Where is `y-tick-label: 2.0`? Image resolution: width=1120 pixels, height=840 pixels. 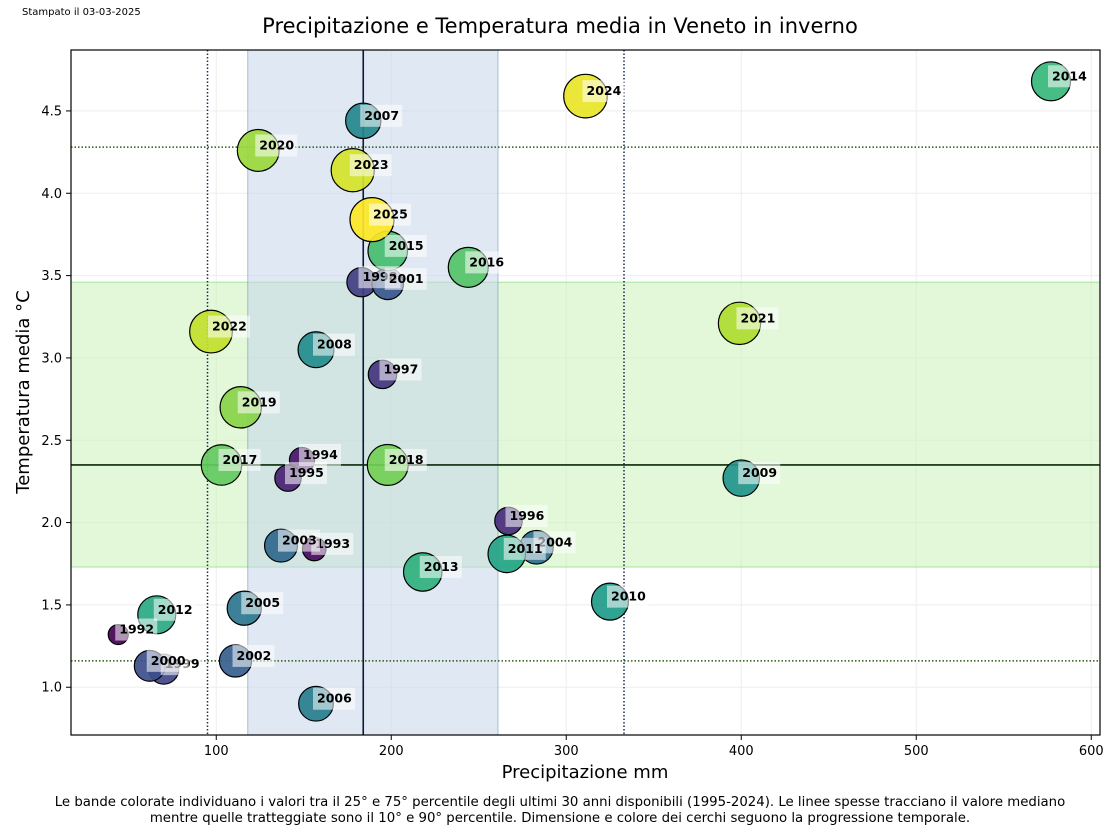
y-tick-label: 2.0 is located at coordinates (51, 523).